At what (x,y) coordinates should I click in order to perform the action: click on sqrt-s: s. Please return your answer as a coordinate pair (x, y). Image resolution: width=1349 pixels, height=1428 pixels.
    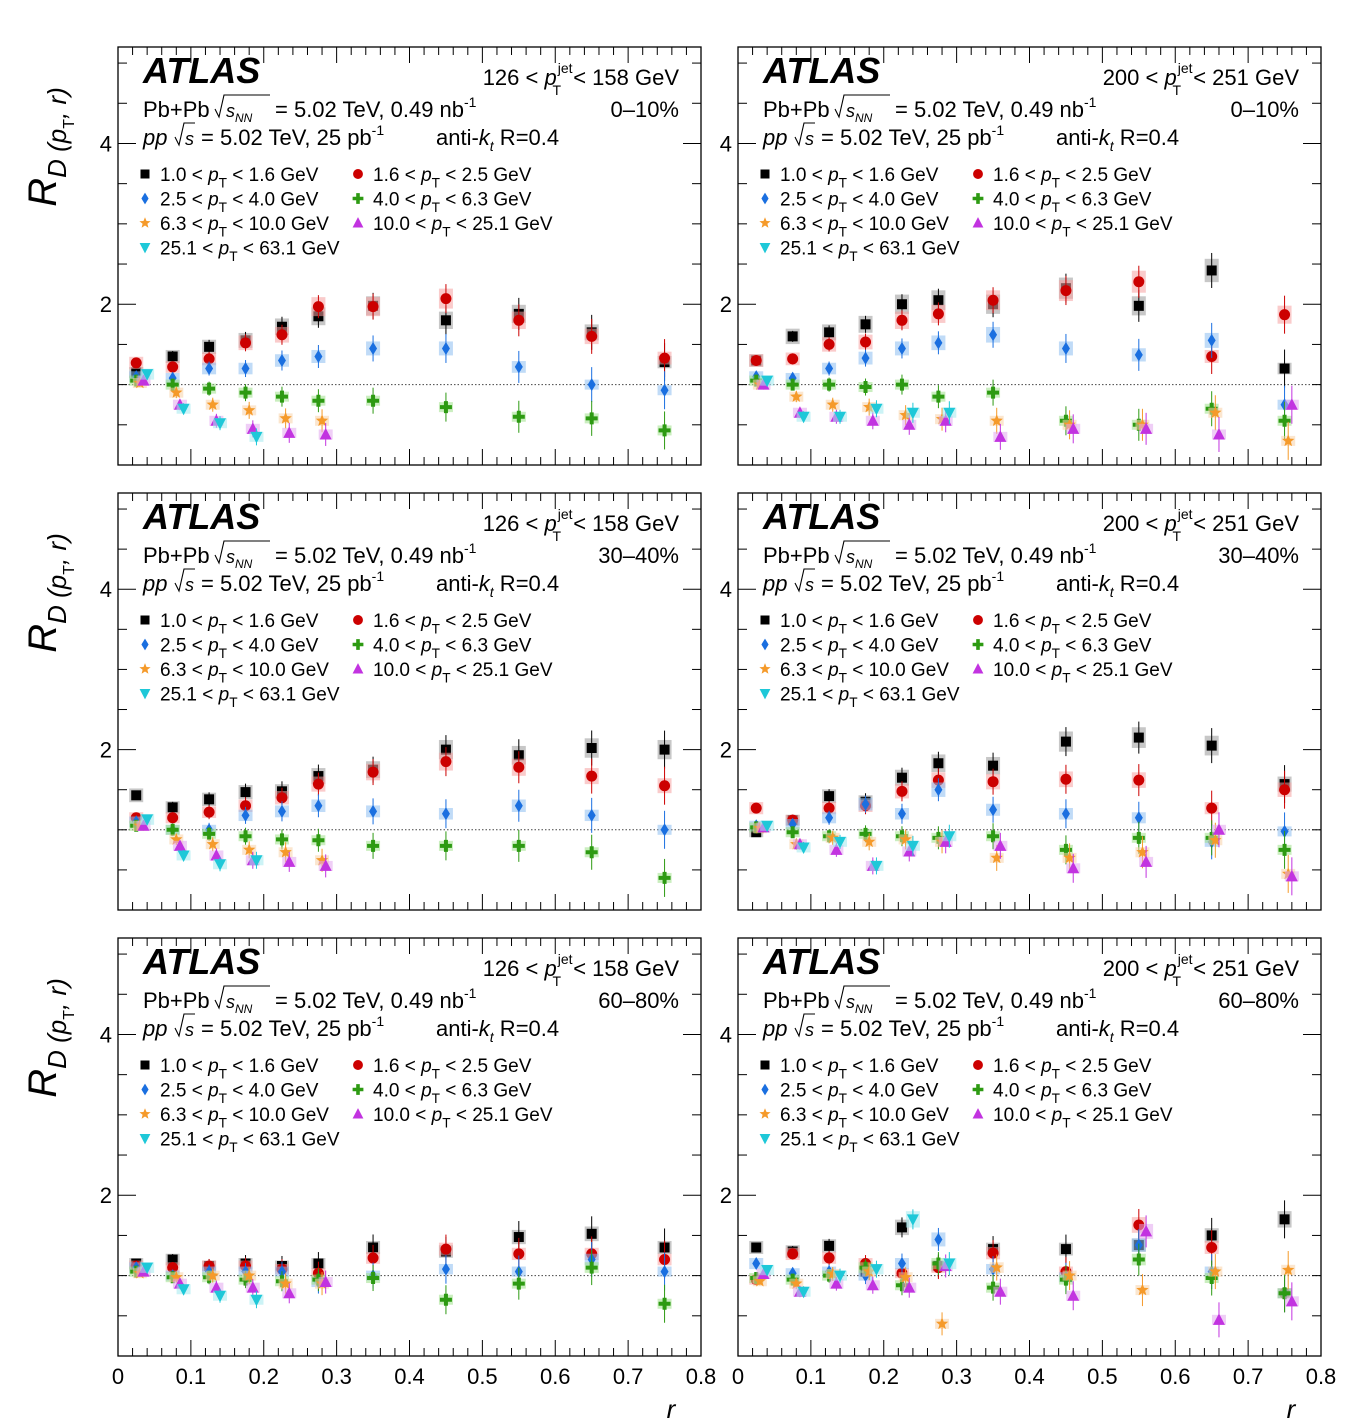
    Looking at the image, I should click on (230, 111).